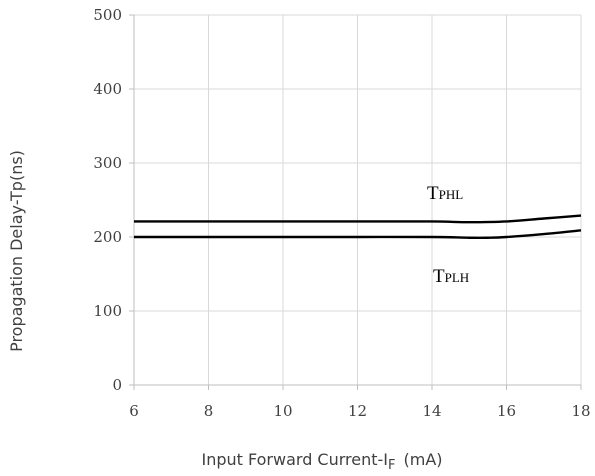  I want to click on x-tick-label: 10, so click(282, 411).